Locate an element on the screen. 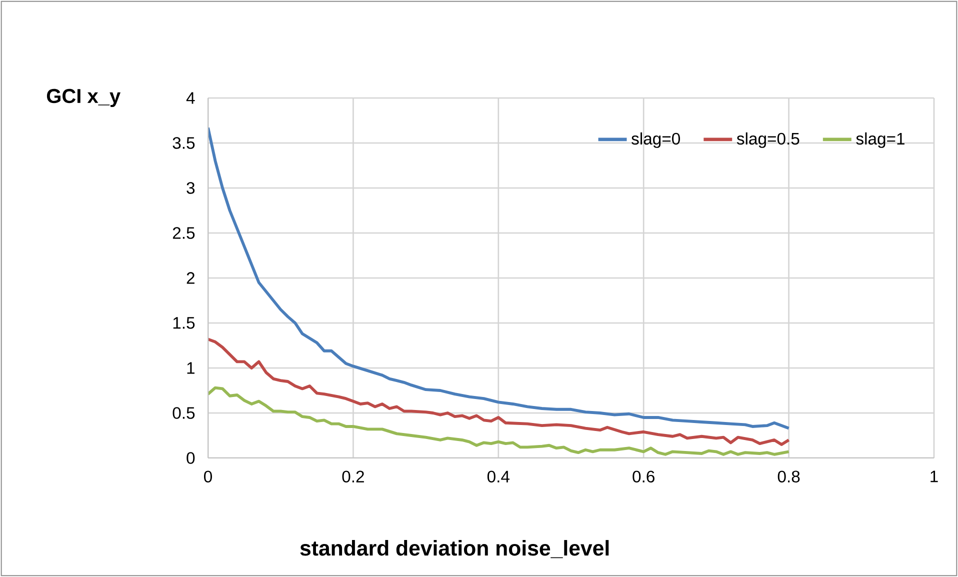 This screenshot has height=577, width=958. x-tick-label: 0.4 is located at coordinates (498, 476).